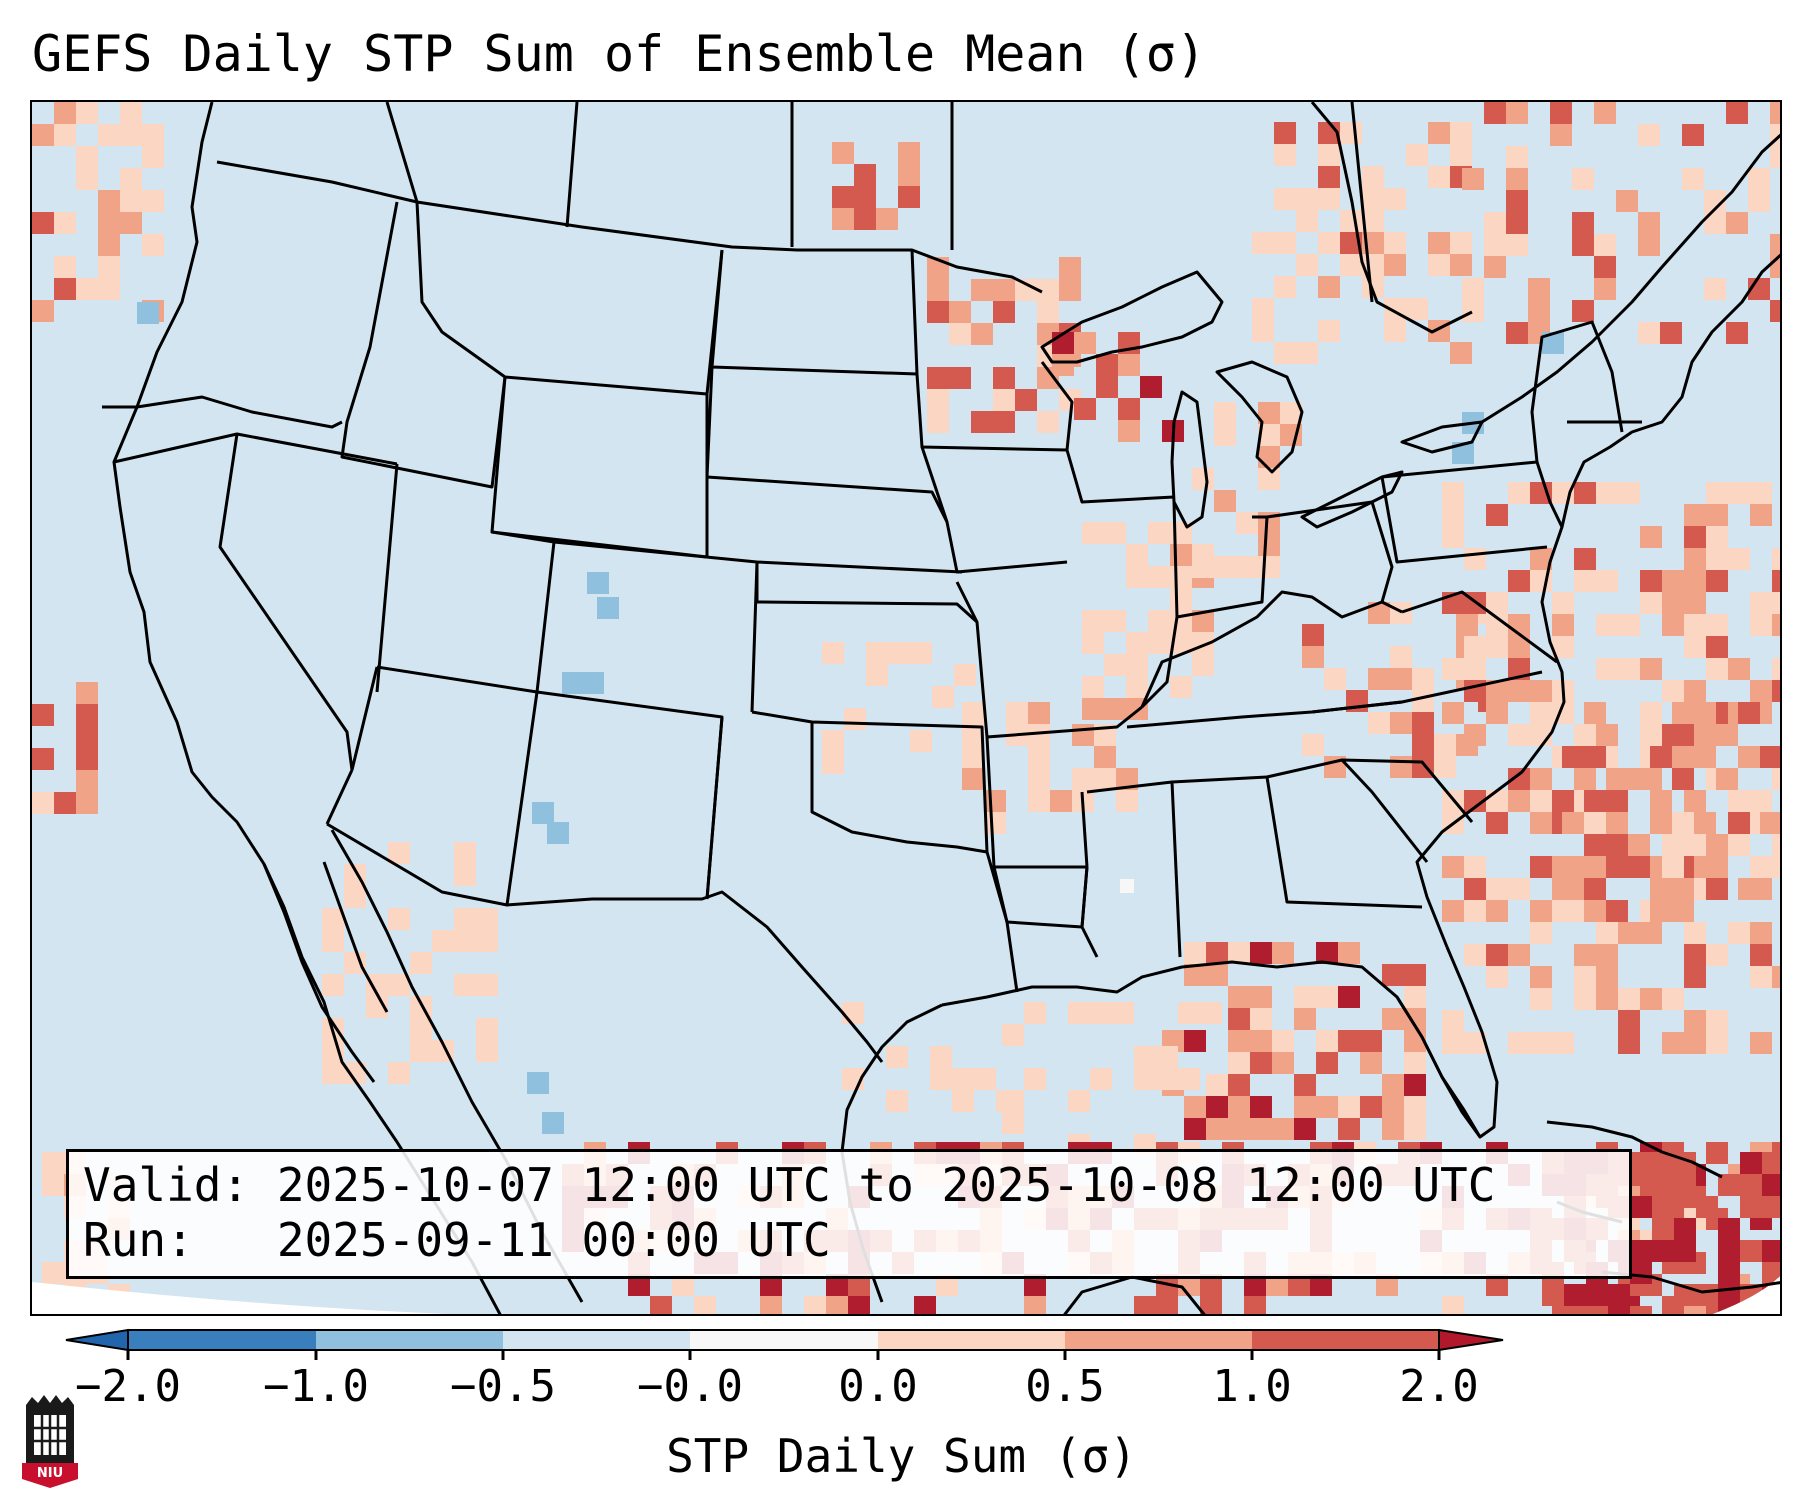 Image resolution: width=1803 pixels, height=1506 pixels. What do you see at coordinates (827, 386) in the screenshot?
I see `nd-sd-ne` at bounding box center [827, 386].